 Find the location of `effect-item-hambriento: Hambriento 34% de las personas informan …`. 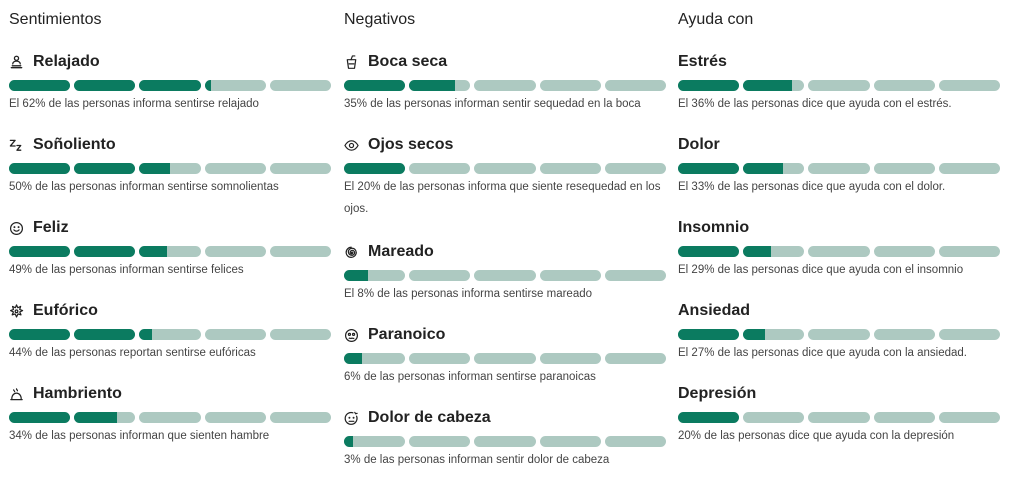

effect-item-hambriento: Hambriento 34% de las personas informan … is located at coordinates (174, 415).